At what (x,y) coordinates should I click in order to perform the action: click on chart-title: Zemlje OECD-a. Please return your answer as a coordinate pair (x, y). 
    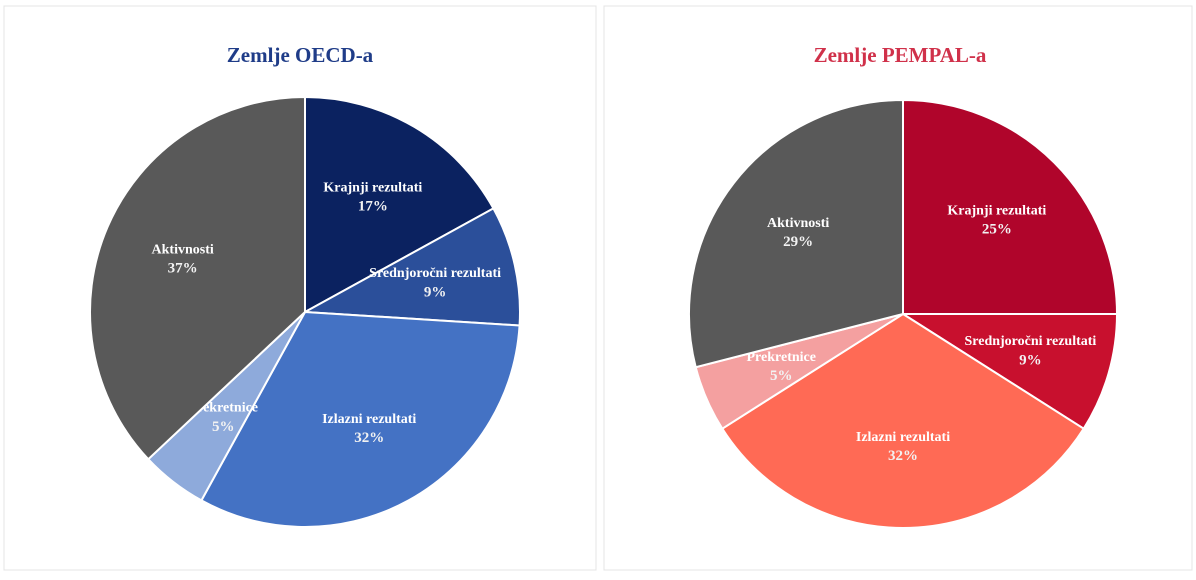
    Looking at the image, I should click on (300, 55).